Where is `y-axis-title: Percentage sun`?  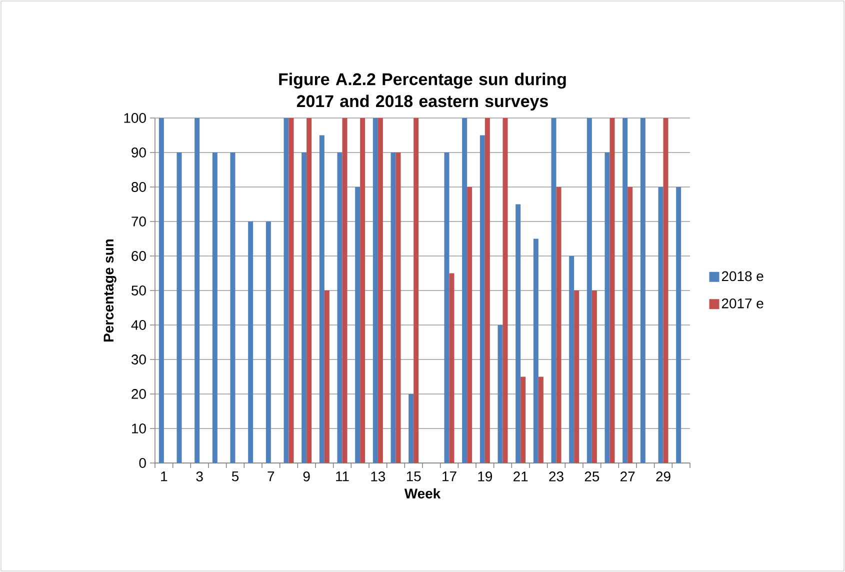 y-axis-title: Percentage sun is located at coordinates (110, 290).